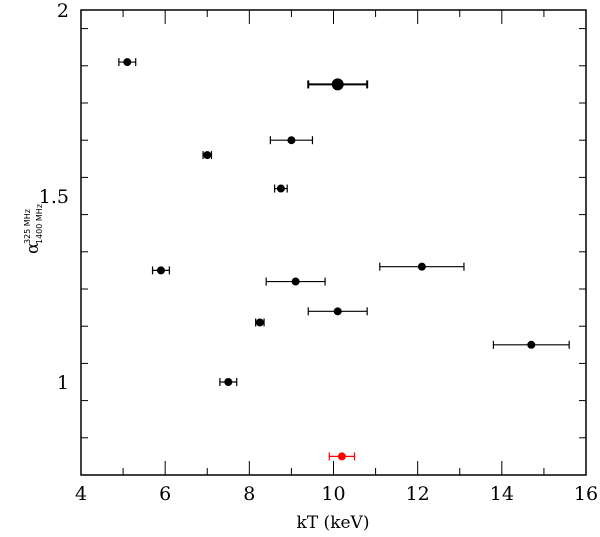 The height and width of the screenshot is (537, 600). Describe the element at coordinates (333, 523) in the screenshot. I see `x-axis-title: kT (keV)` at that location.